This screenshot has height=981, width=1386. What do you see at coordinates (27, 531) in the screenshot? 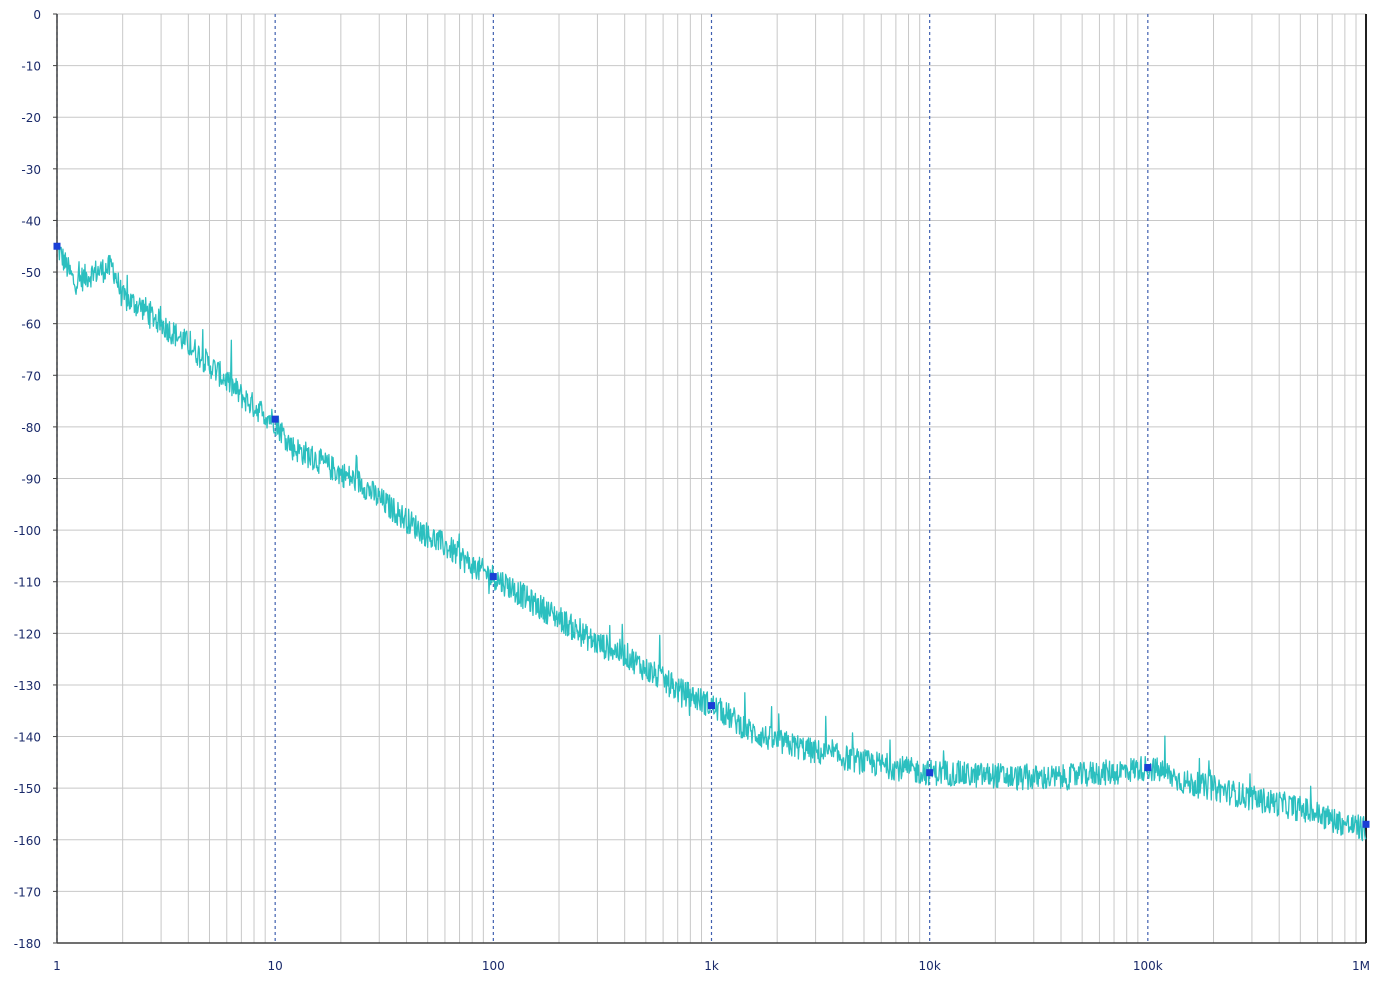
I see `y-tick-label: -100` at bounding box center [27, 531].